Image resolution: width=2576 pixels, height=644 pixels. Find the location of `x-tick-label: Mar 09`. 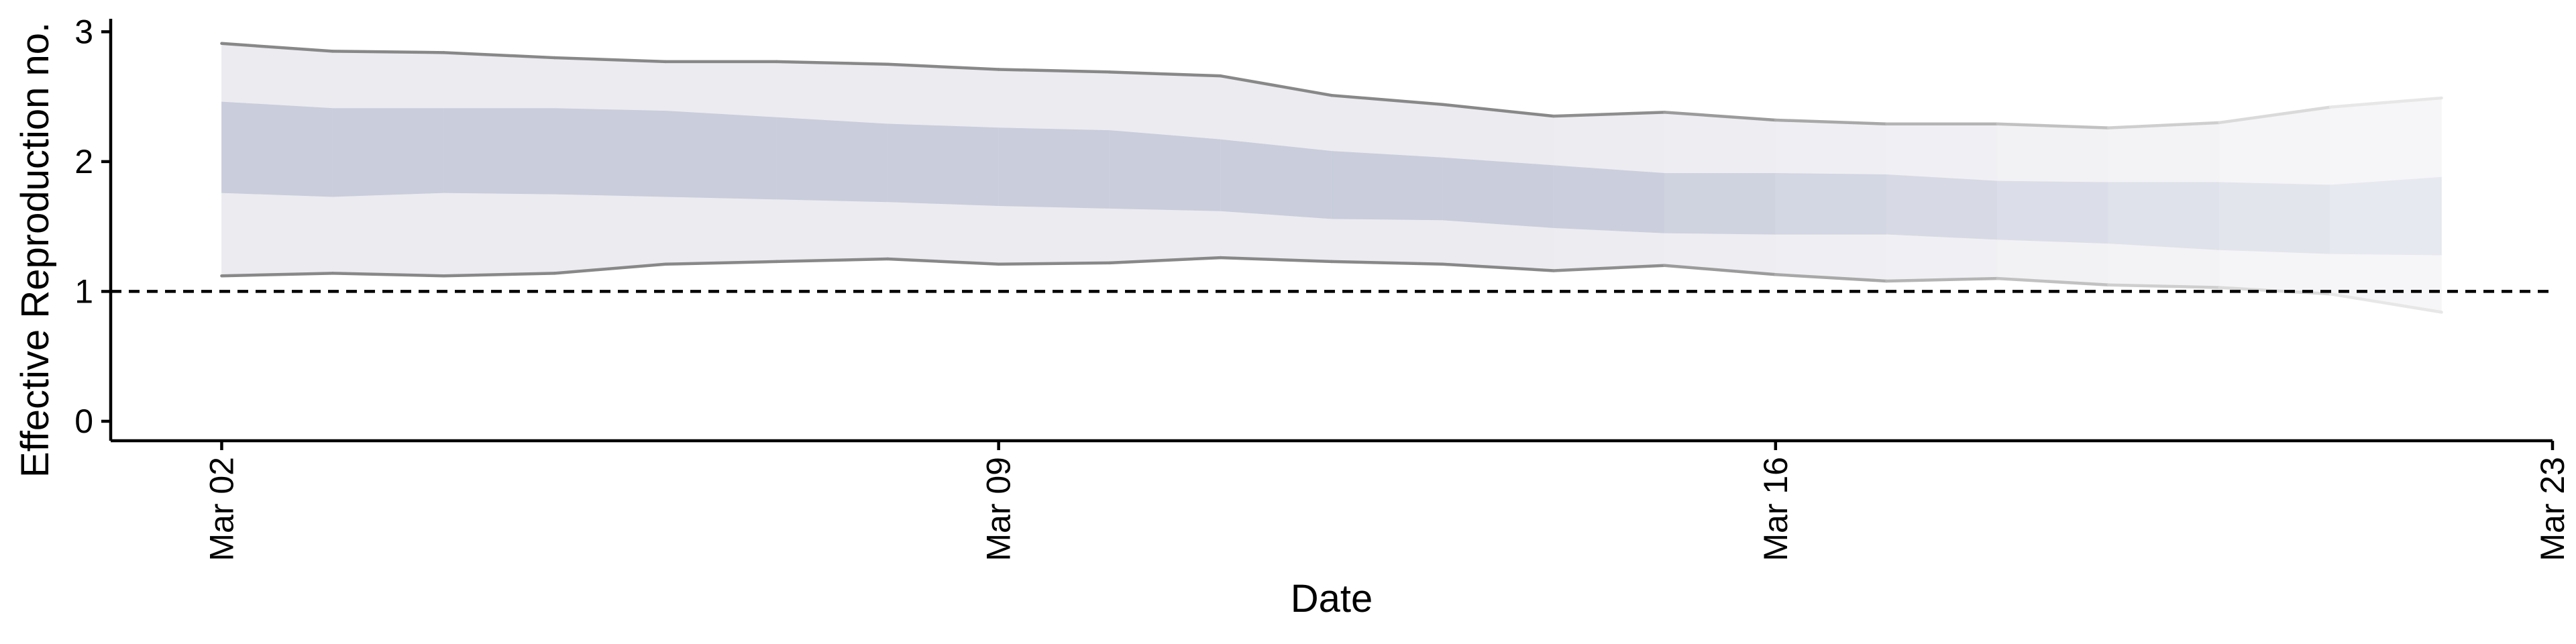

x-tick-label: Mar 09 is located at coordinates (999, 509).